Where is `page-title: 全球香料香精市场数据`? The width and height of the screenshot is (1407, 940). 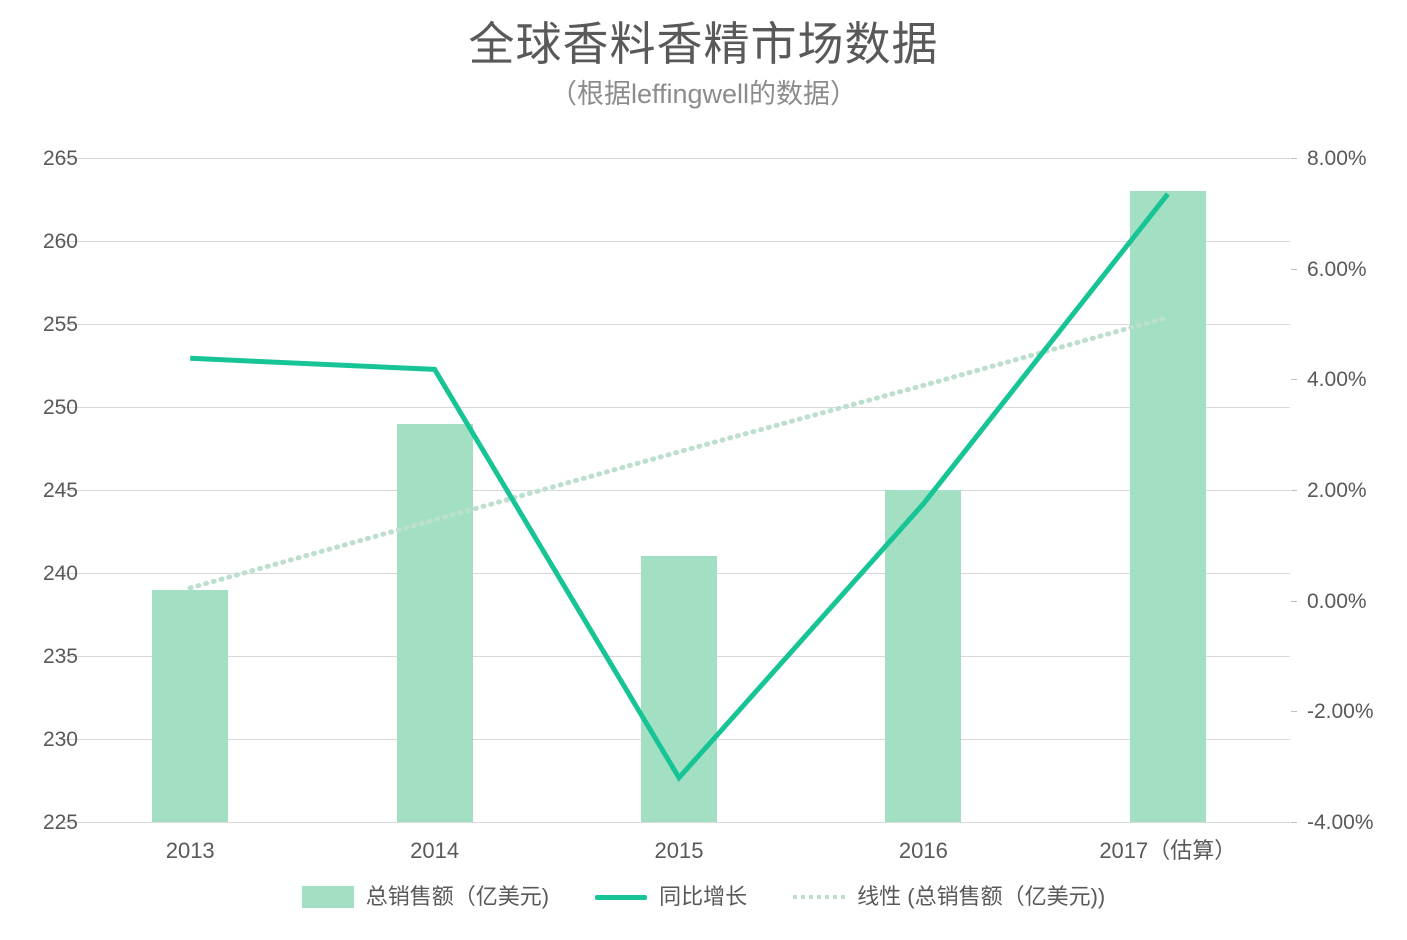
page-title: 全球香料香精市场数据 is located at coordinates (703, 44).